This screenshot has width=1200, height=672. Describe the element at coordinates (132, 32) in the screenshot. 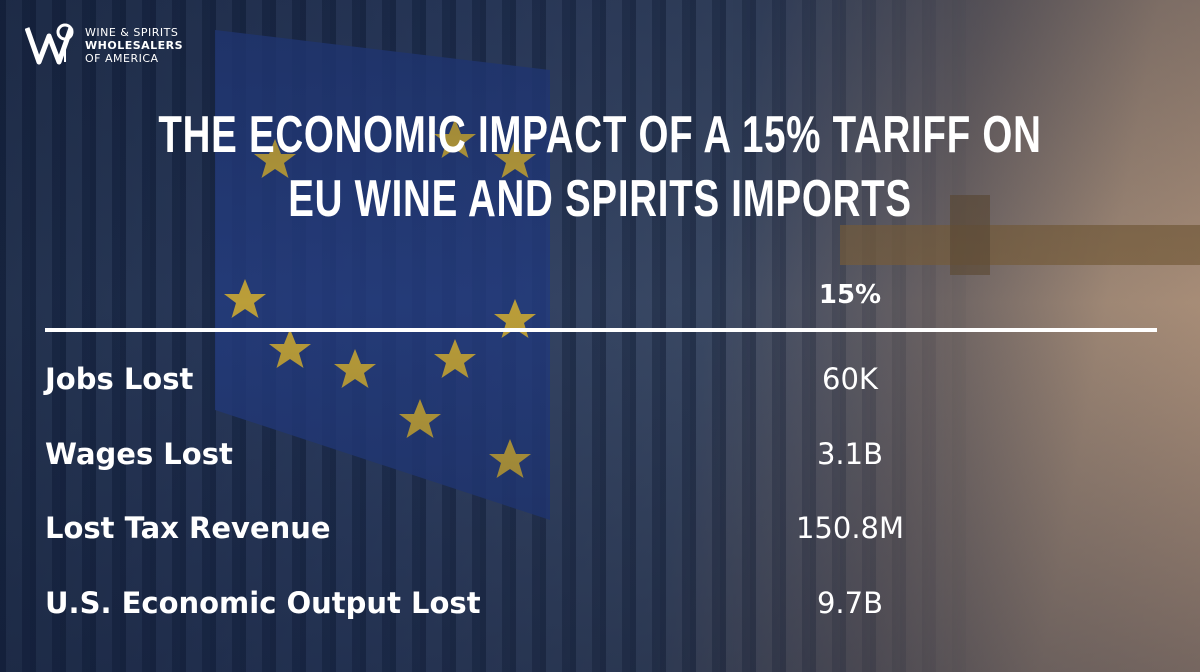

I see `logo-line: WINE & SPIRITS` at that location.